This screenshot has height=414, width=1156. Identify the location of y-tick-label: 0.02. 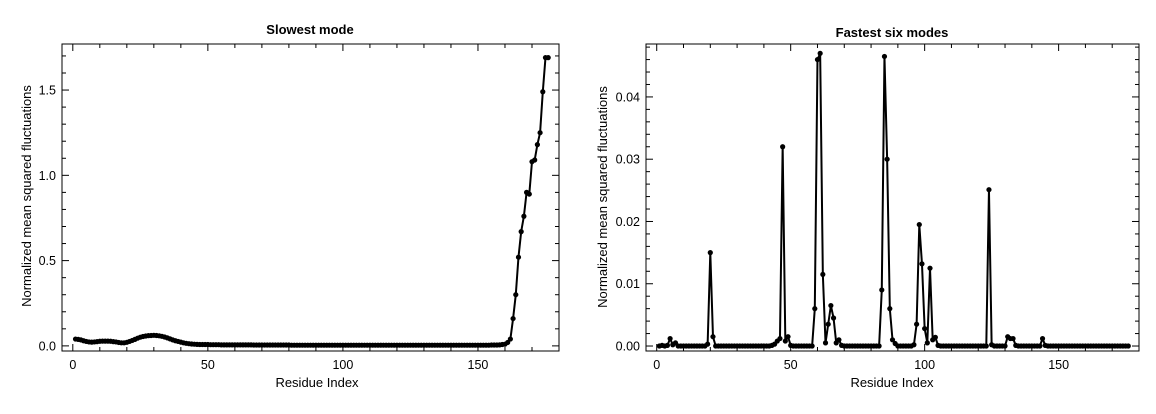
(628, 222).